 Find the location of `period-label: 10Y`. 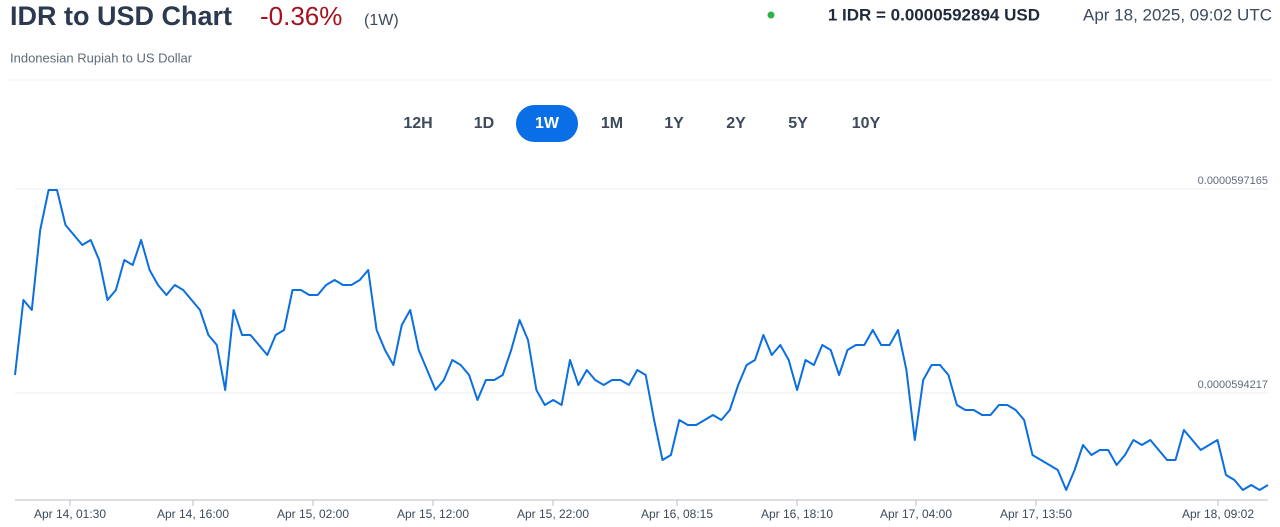

period-label: 10Y is located at coordinates (866, 123).